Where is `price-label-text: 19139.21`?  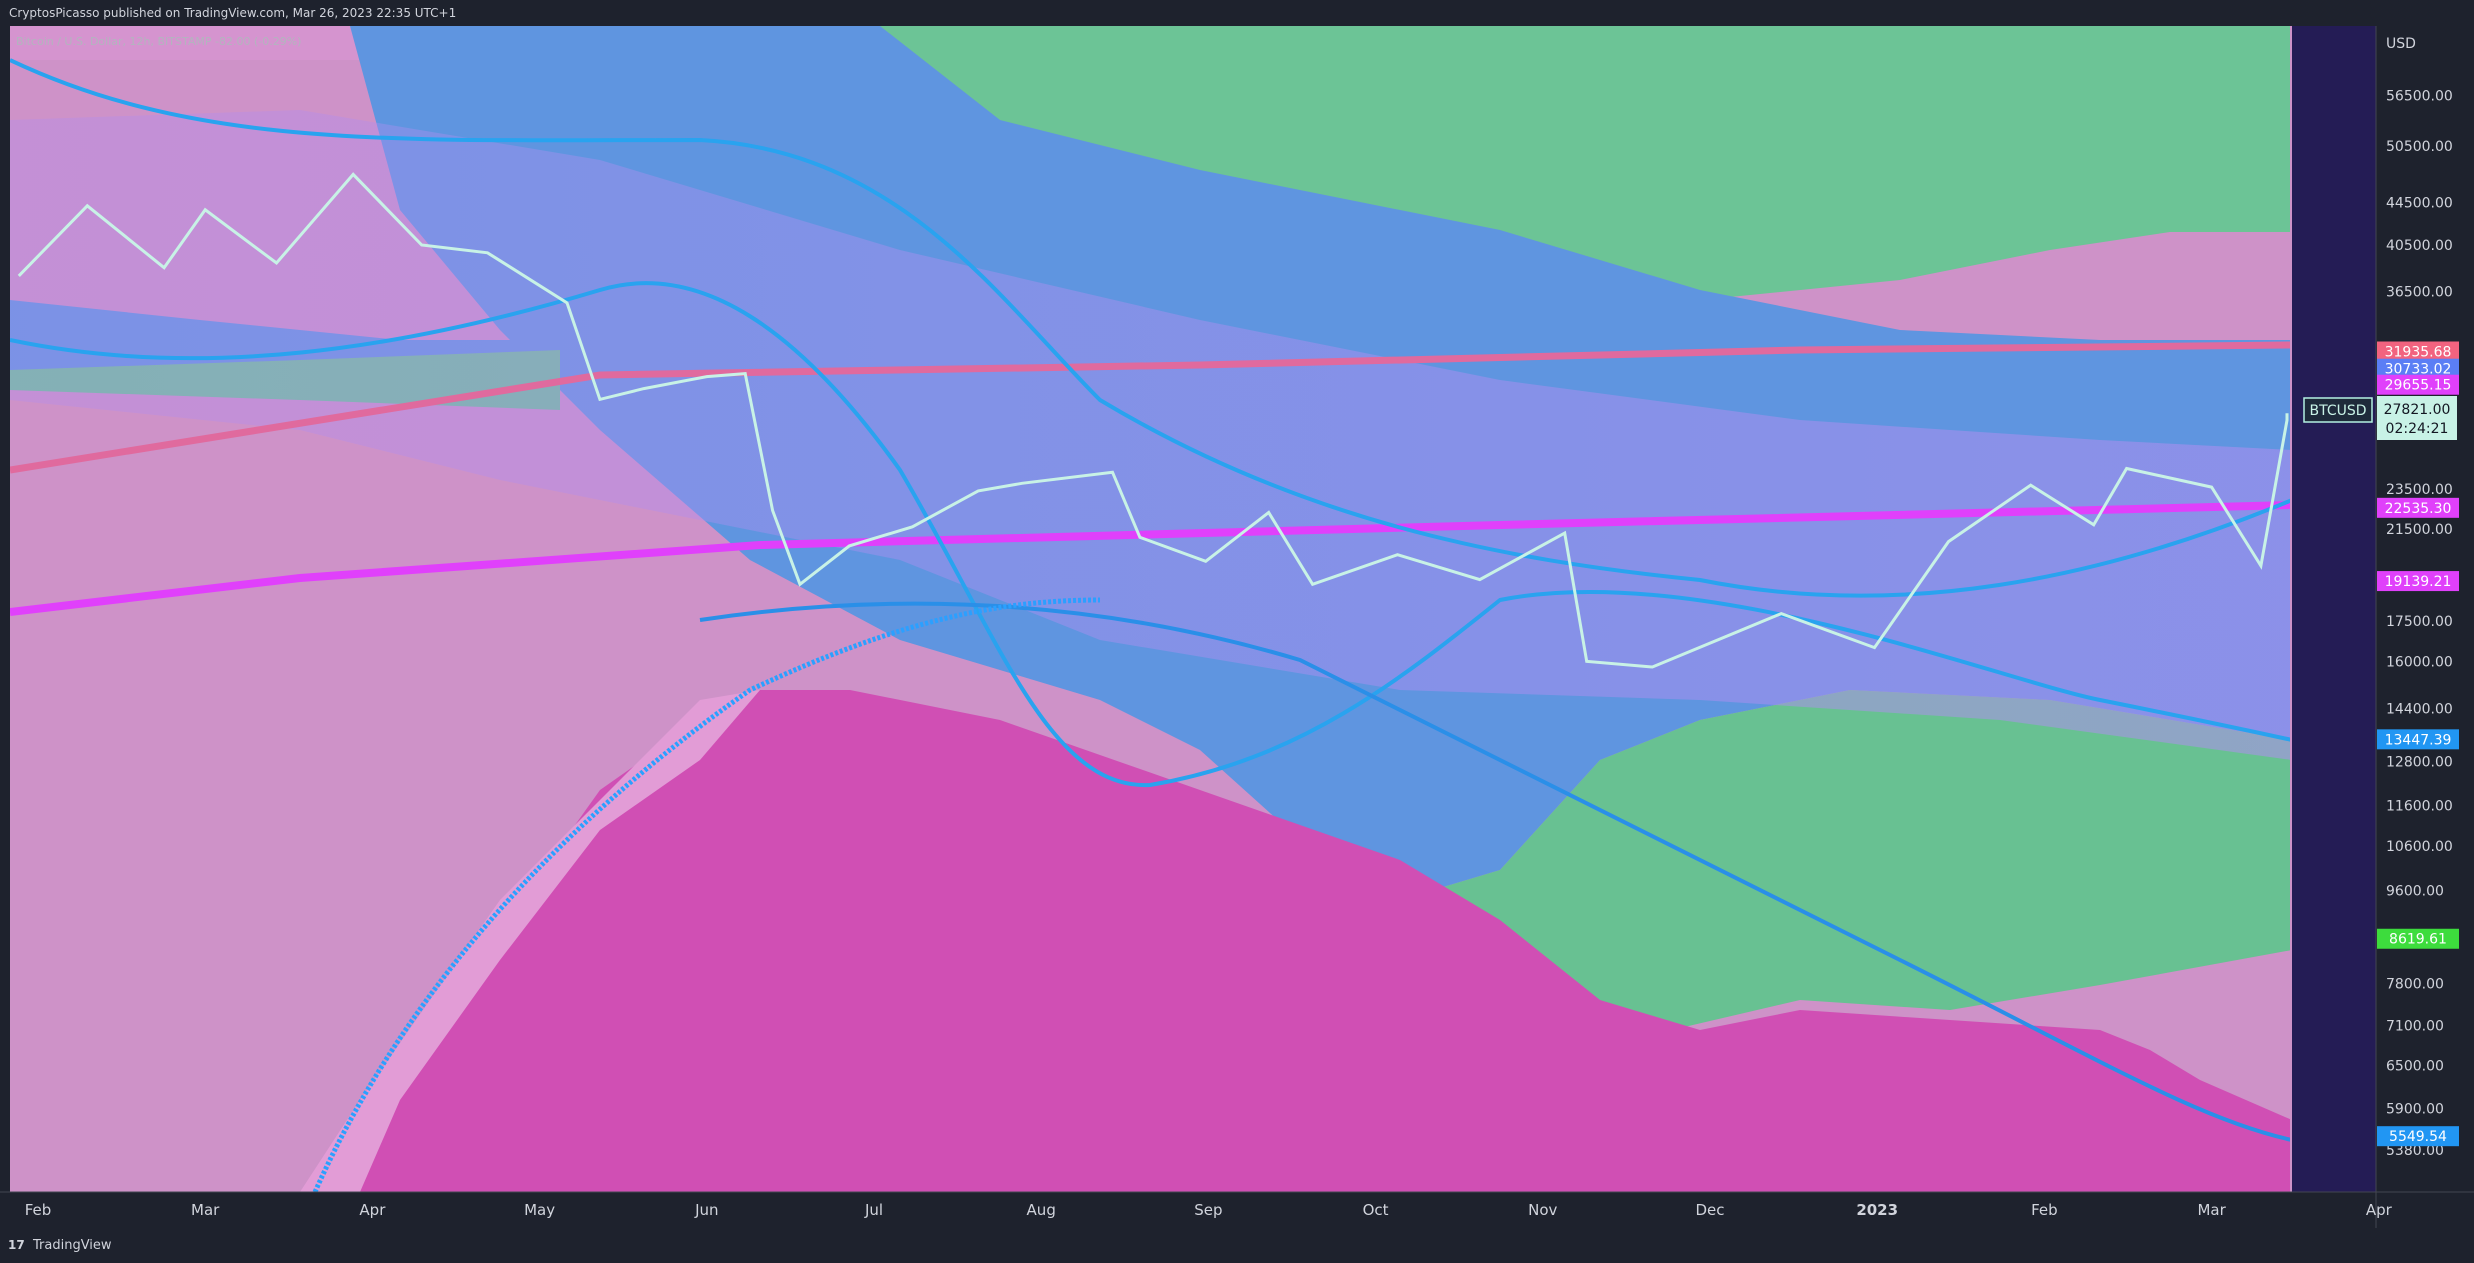 price-label-text: 19139.21 is located at coordinates (2418, 582).